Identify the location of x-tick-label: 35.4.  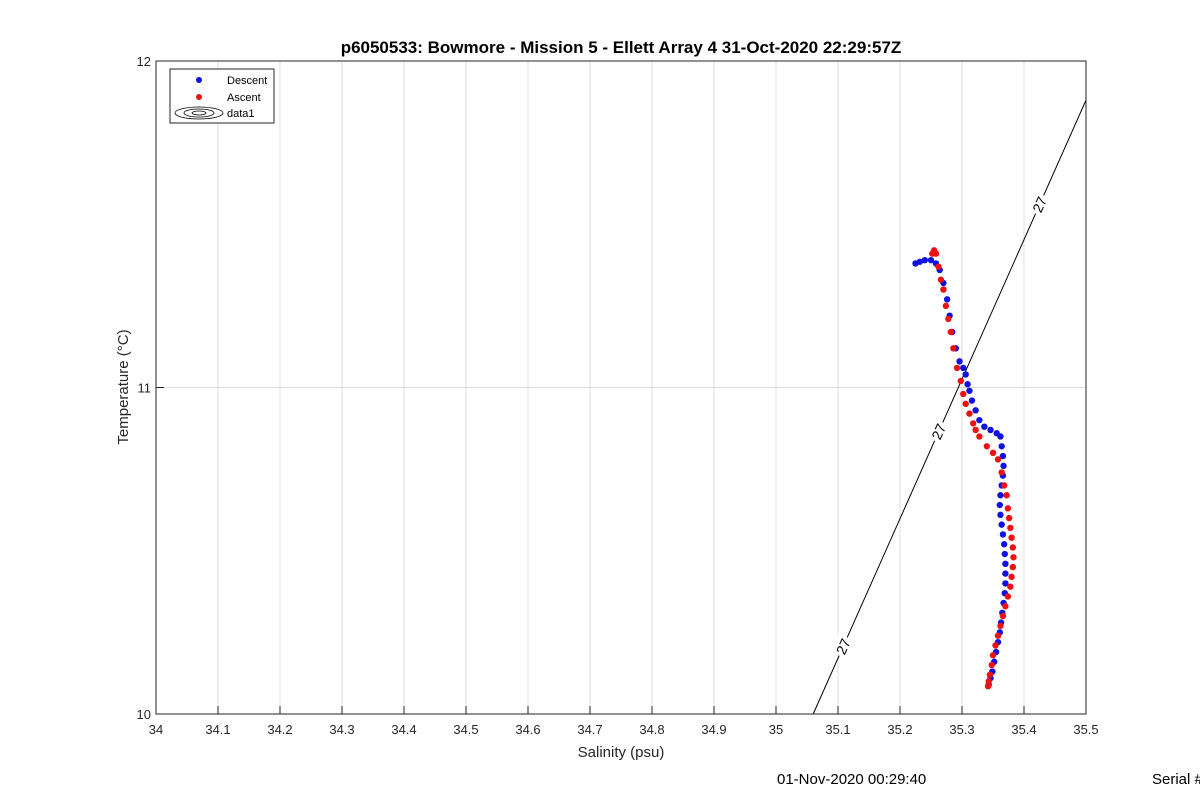
(1023, 729).